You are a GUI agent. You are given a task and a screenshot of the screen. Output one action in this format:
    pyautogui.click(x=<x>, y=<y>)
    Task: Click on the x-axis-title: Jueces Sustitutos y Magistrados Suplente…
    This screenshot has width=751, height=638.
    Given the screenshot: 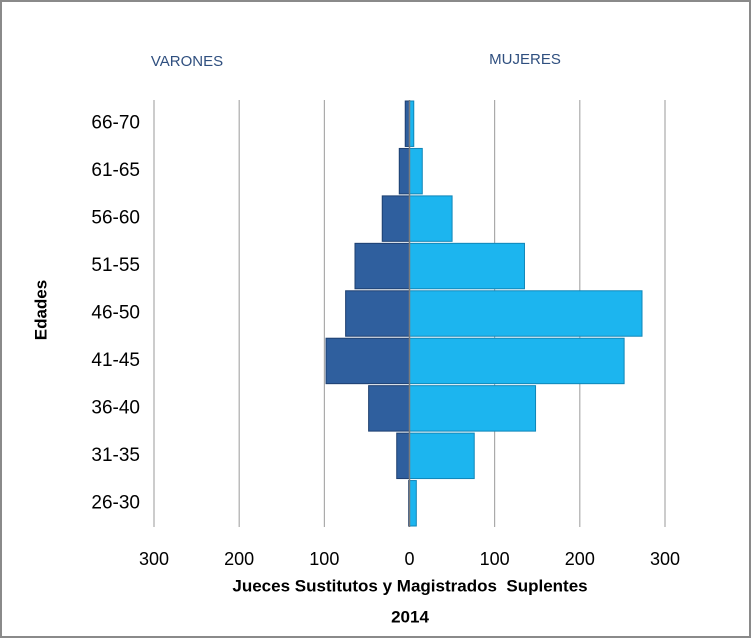 What is the action you would take?
    pyautogui.click(x=409, y=585)
    